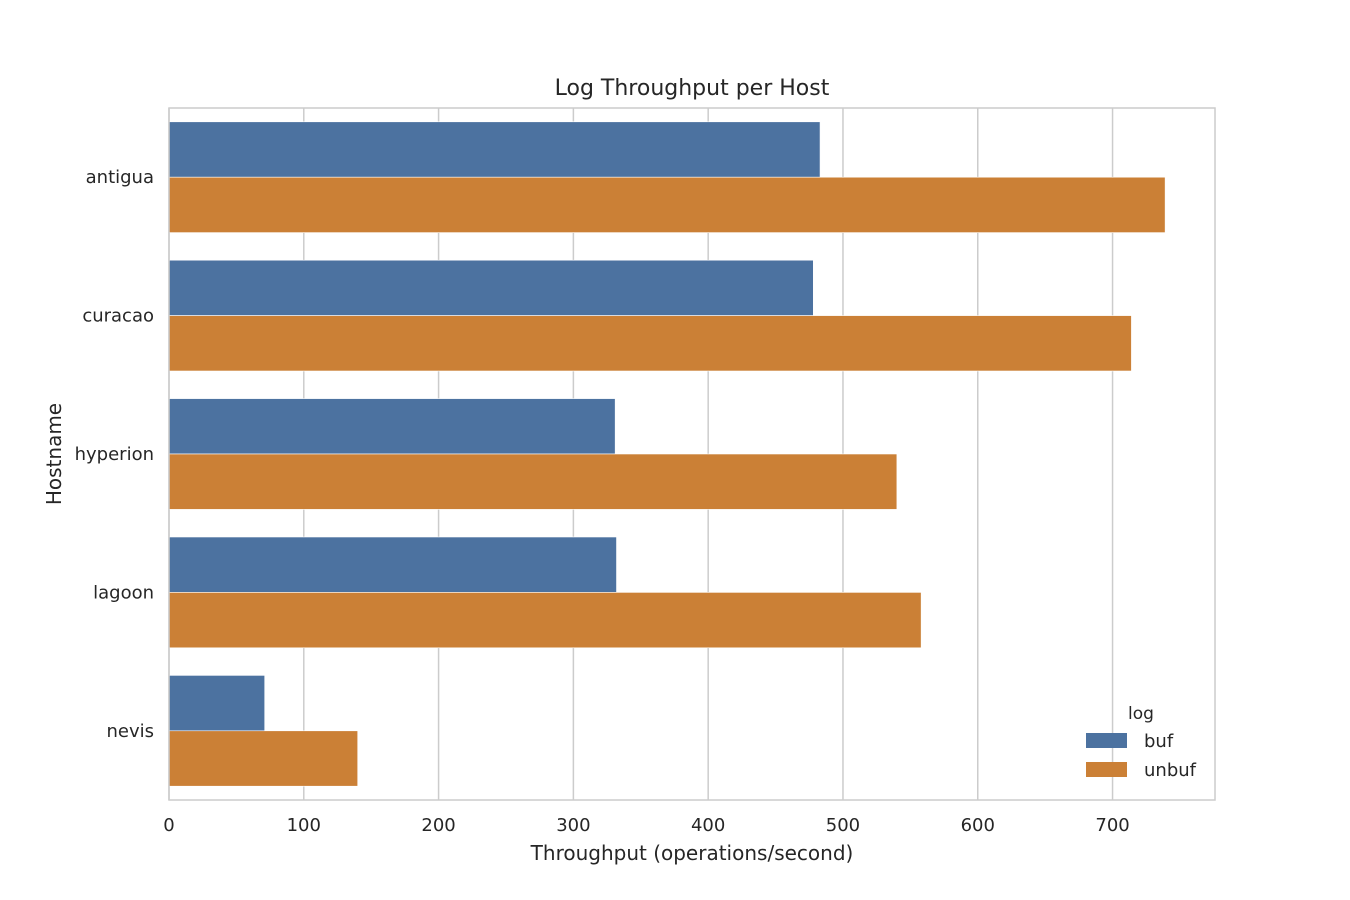 The image size is (1350, 900). Describe the element at coordinates (120, 177) in the screenshot. I see `y-tick-label: antigua` at that location.